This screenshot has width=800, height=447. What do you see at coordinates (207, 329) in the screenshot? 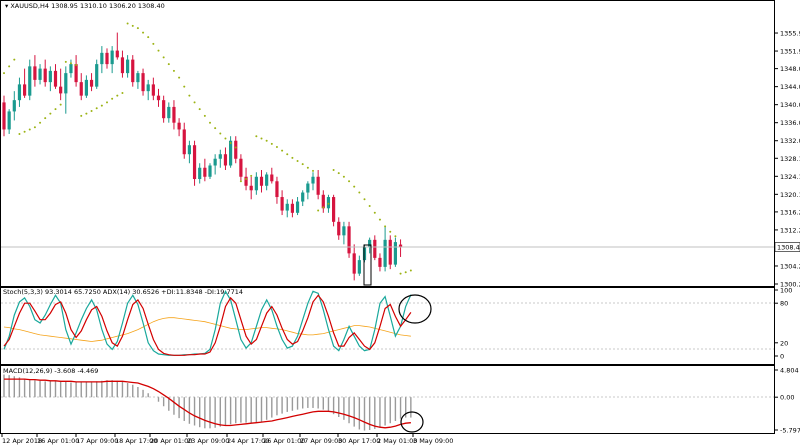
I see `adx-line` at bounding box center [207, 329].